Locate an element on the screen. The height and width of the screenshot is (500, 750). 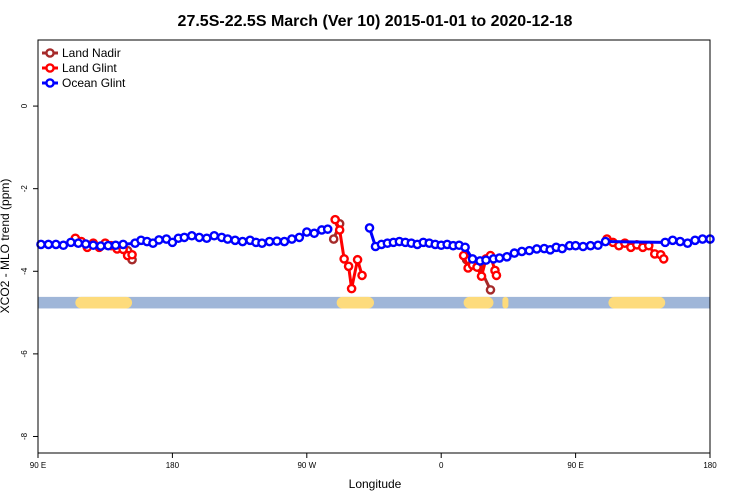
legend-label: Land Nadir is located at coordinates (91, 53).